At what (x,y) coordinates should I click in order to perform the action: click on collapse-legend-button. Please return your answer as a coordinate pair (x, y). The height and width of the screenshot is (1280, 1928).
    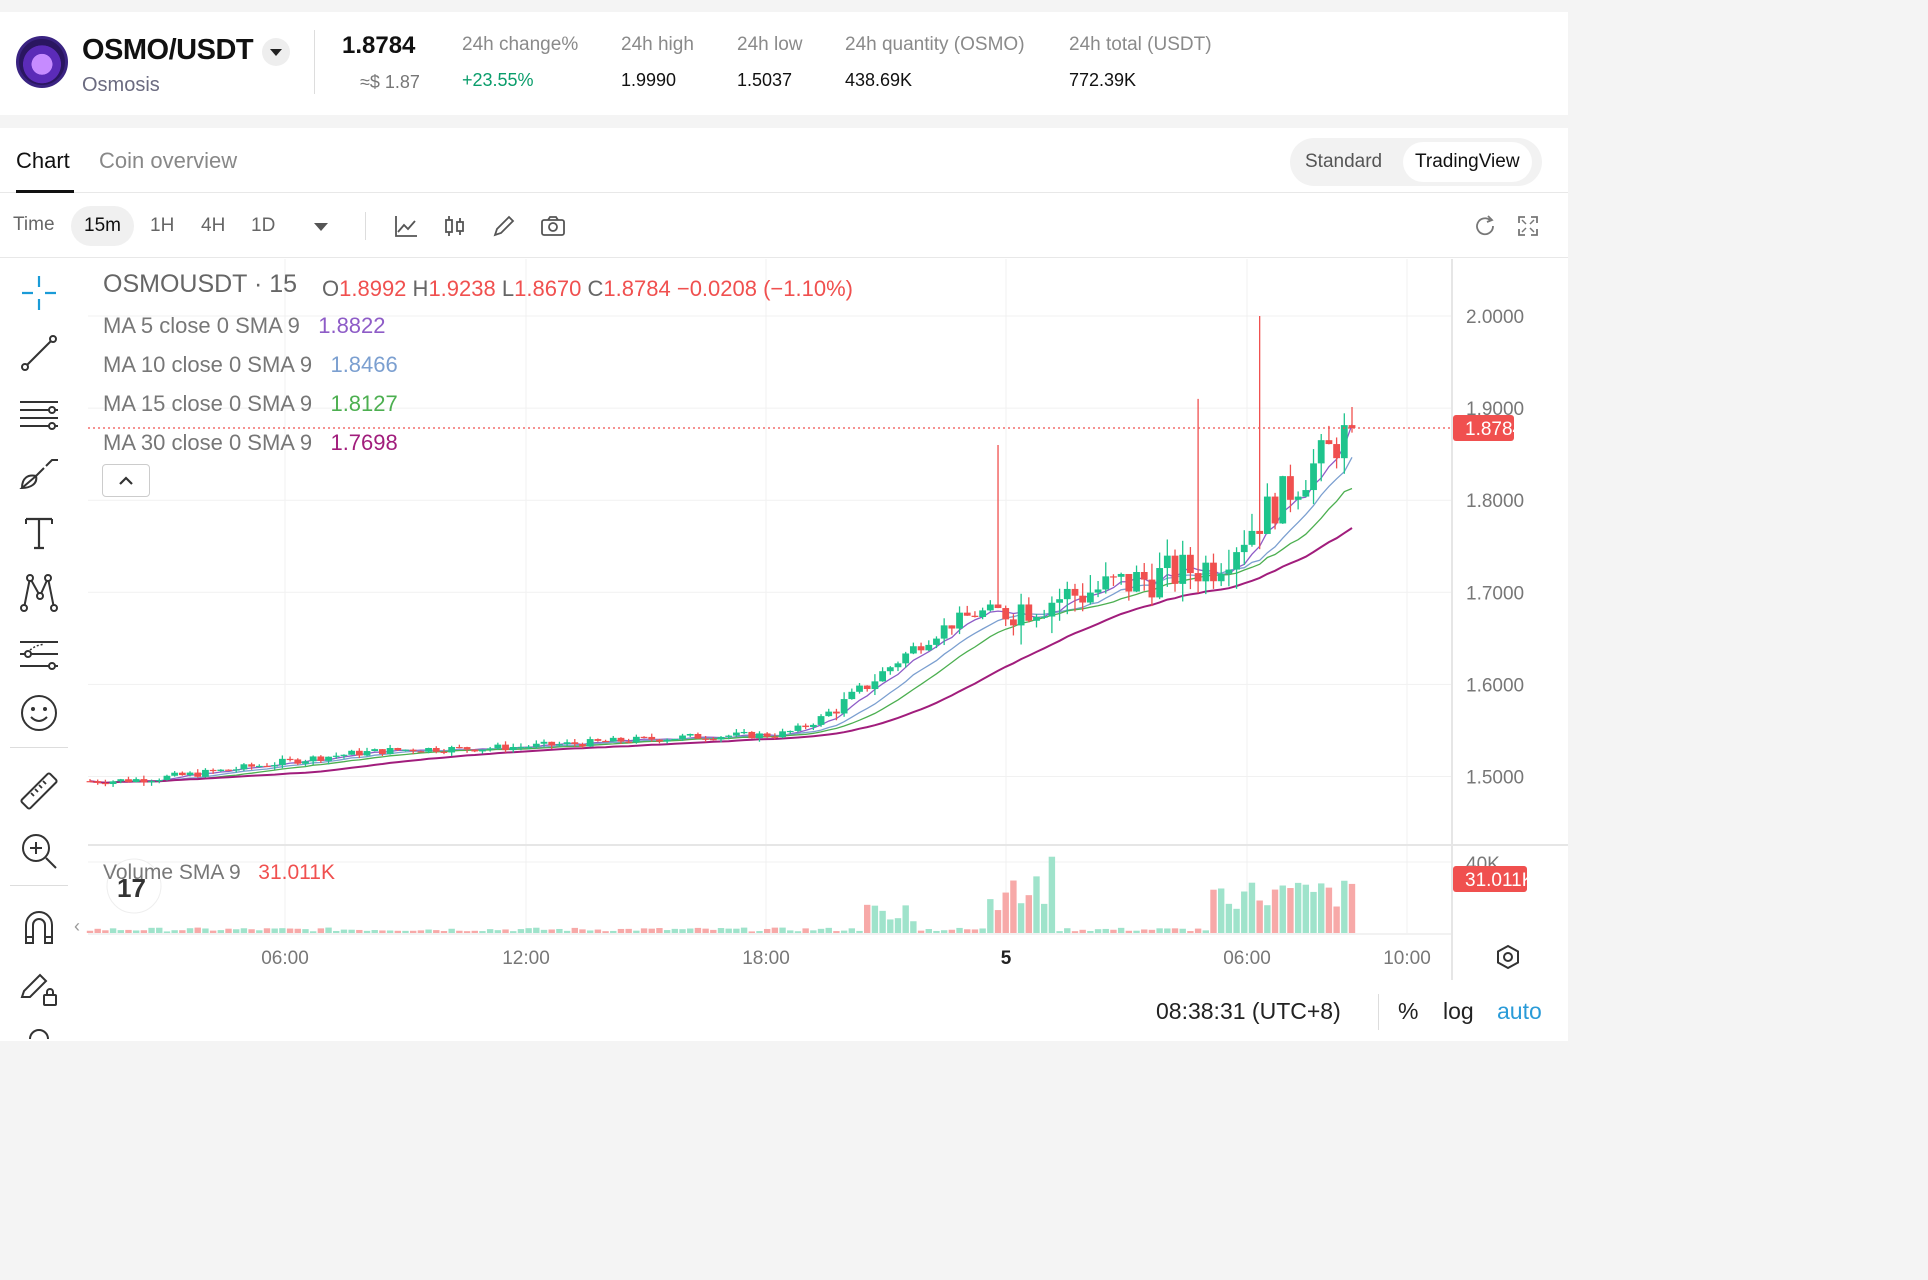
    Looking at the image, I should click on (126, 480).